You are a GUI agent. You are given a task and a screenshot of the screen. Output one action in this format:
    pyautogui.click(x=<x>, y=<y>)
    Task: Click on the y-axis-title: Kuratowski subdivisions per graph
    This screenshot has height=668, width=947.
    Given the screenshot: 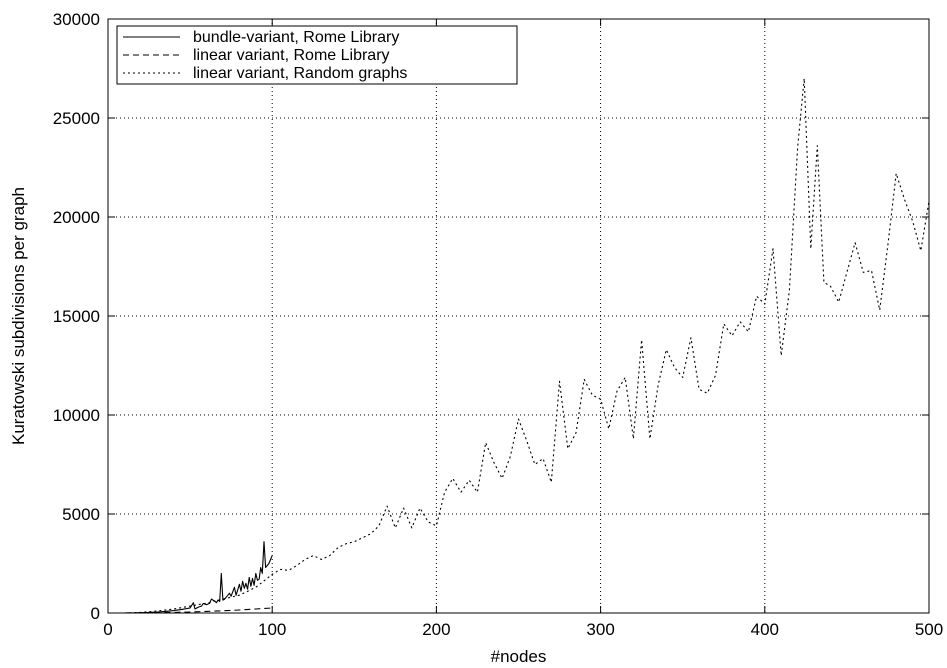 What is the action you would take?
    pyautogui.click(x=18, y=316)
    